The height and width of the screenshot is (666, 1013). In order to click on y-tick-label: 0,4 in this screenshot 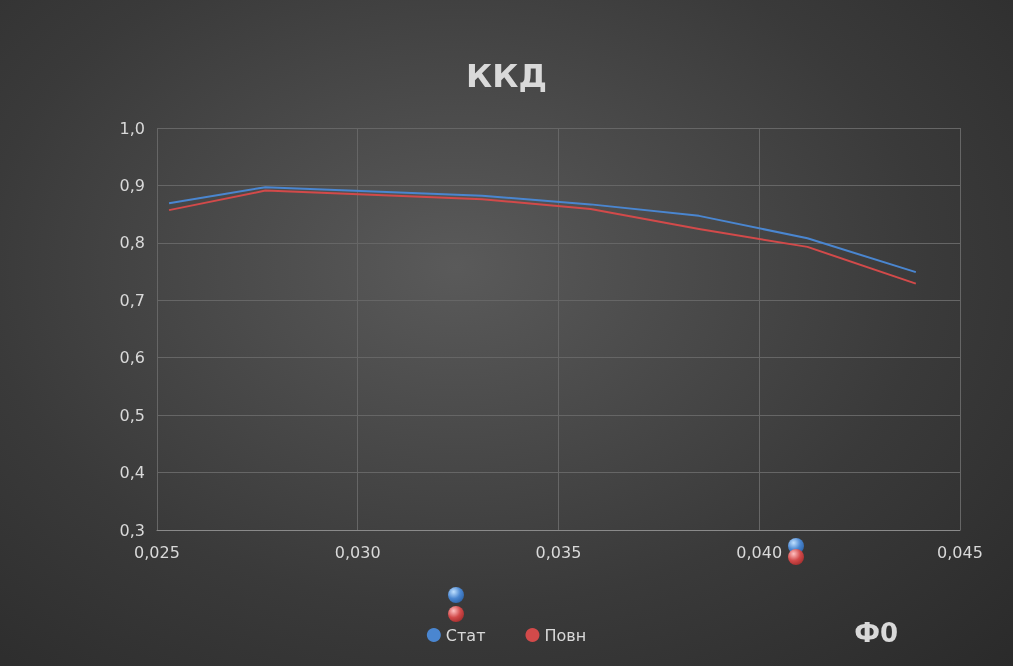, I will do `click(132, 473)`.